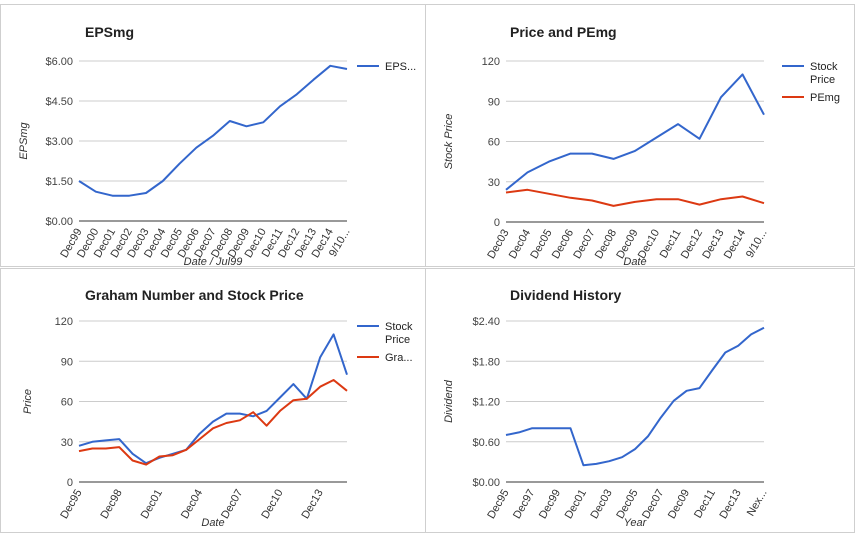  Describe the element at coordinates (486, 322) in the screenshot. I see `y-tick-label: $2.40` at that location.